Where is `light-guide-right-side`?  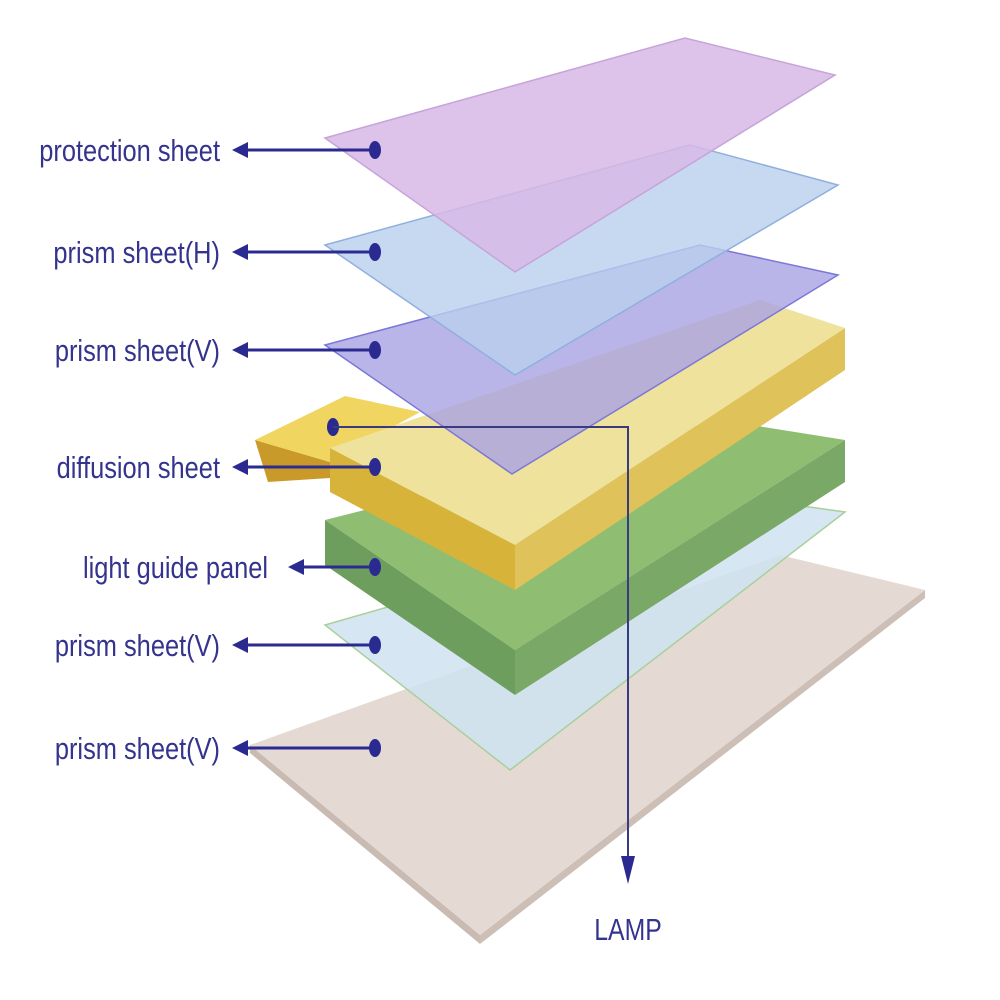 light-guide-right-side is located at coordinates (680, 567).